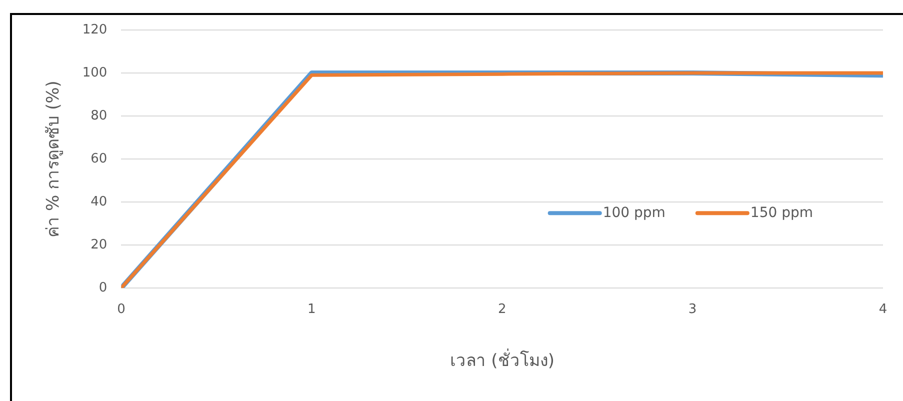  Describe the element at coordinates (99, 244) in the screenshot. I see `y-tick-label: 20` at that location.